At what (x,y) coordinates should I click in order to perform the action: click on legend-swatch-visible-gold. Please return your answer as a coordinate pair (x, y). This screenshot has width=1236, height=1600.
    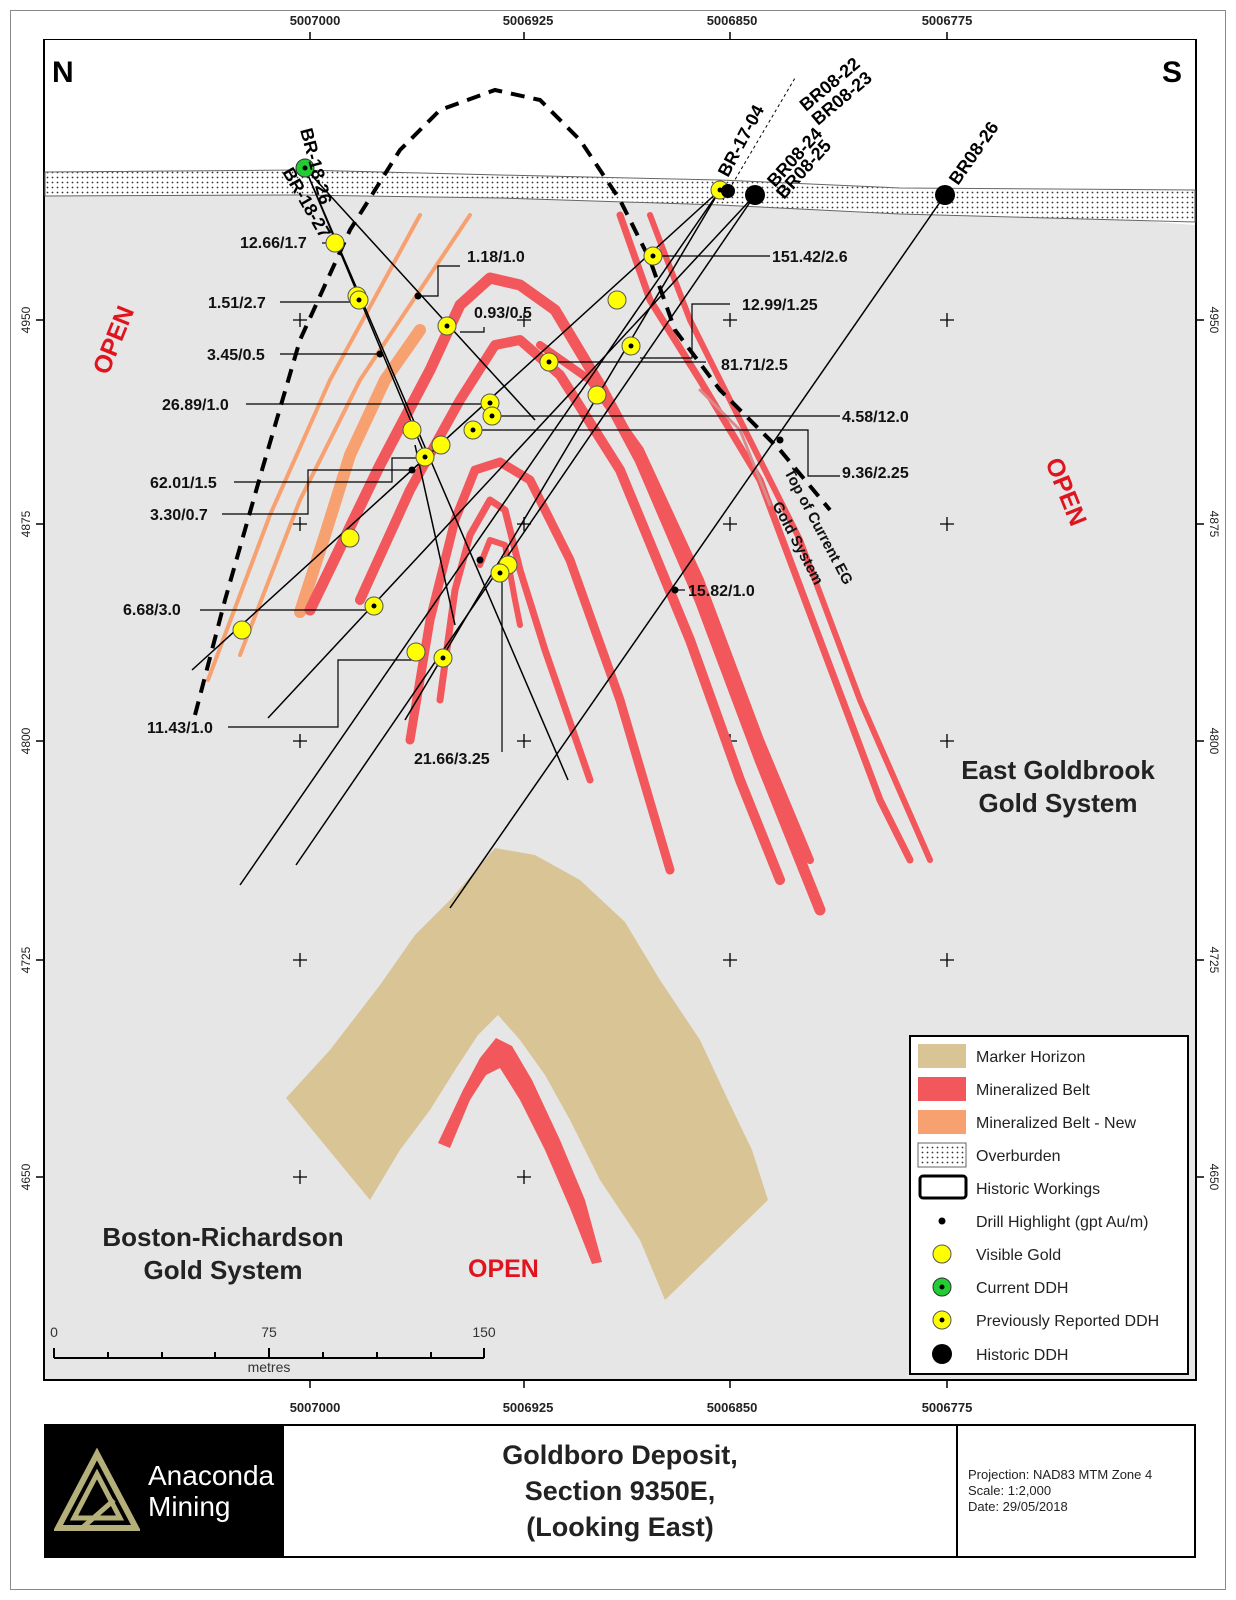
    Looking at the image, I should click on (942, 1254).